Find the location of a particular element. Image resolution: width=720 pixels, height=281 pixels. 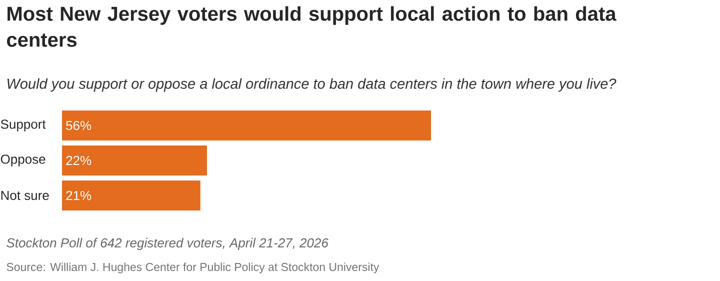

data-label: 56% is located at coordinates (79, 125).